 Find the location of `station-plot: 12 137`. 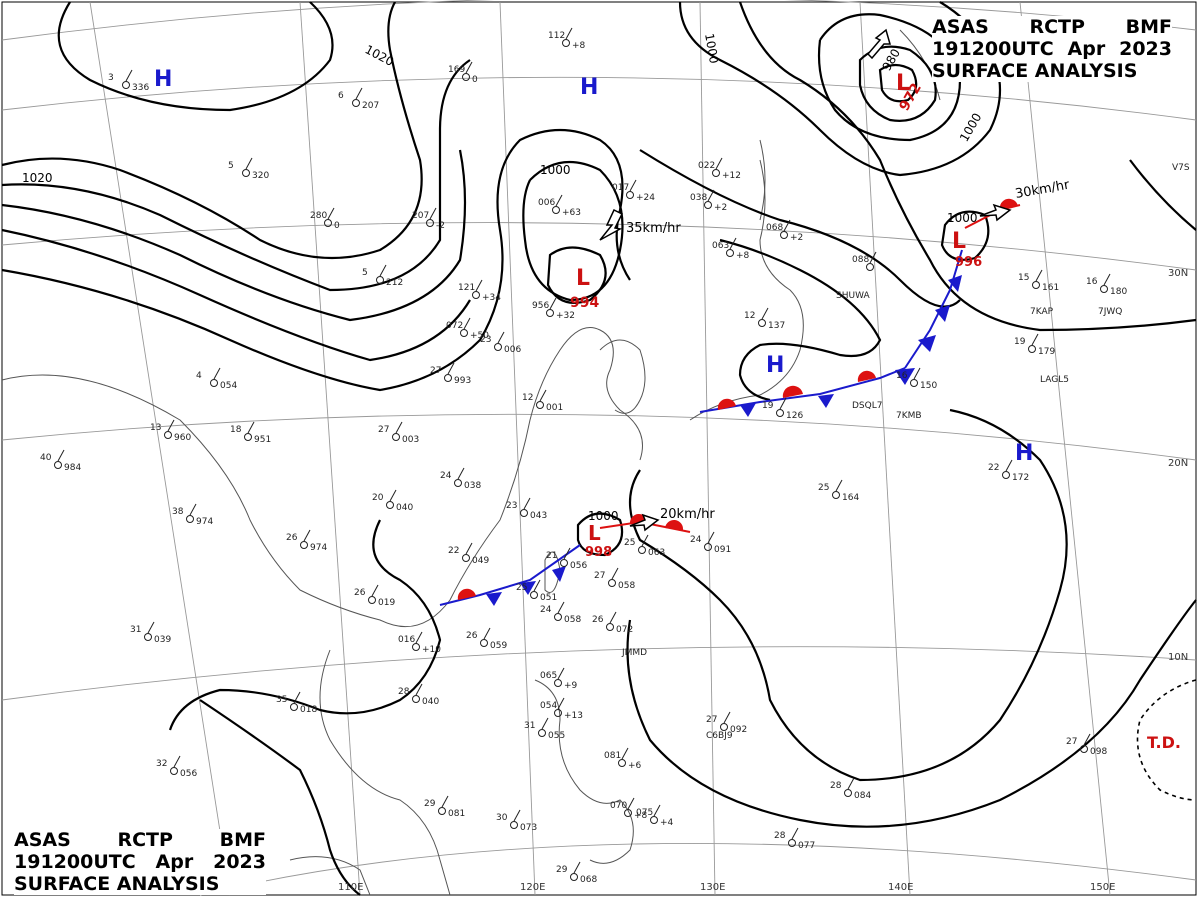

station-plot: 12 137 is located at coordinates (764, 319).